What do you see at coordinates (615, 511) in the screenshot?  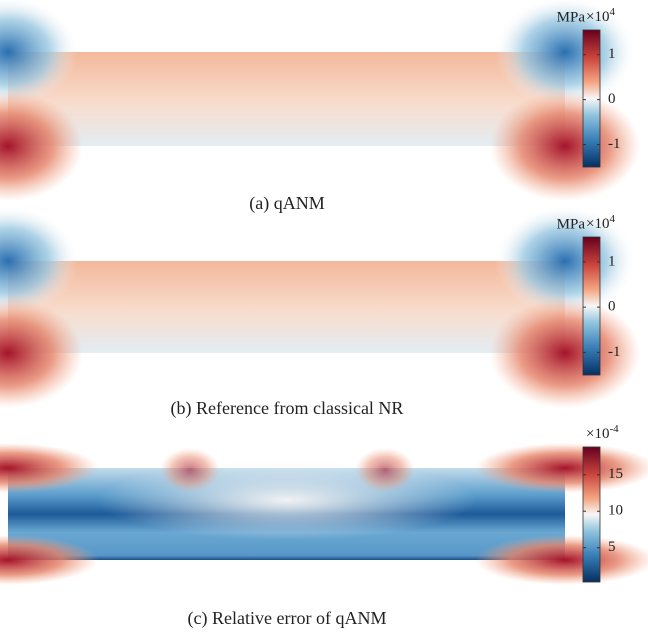 I see `tick-label: 10` at bounding box center [615, 511].